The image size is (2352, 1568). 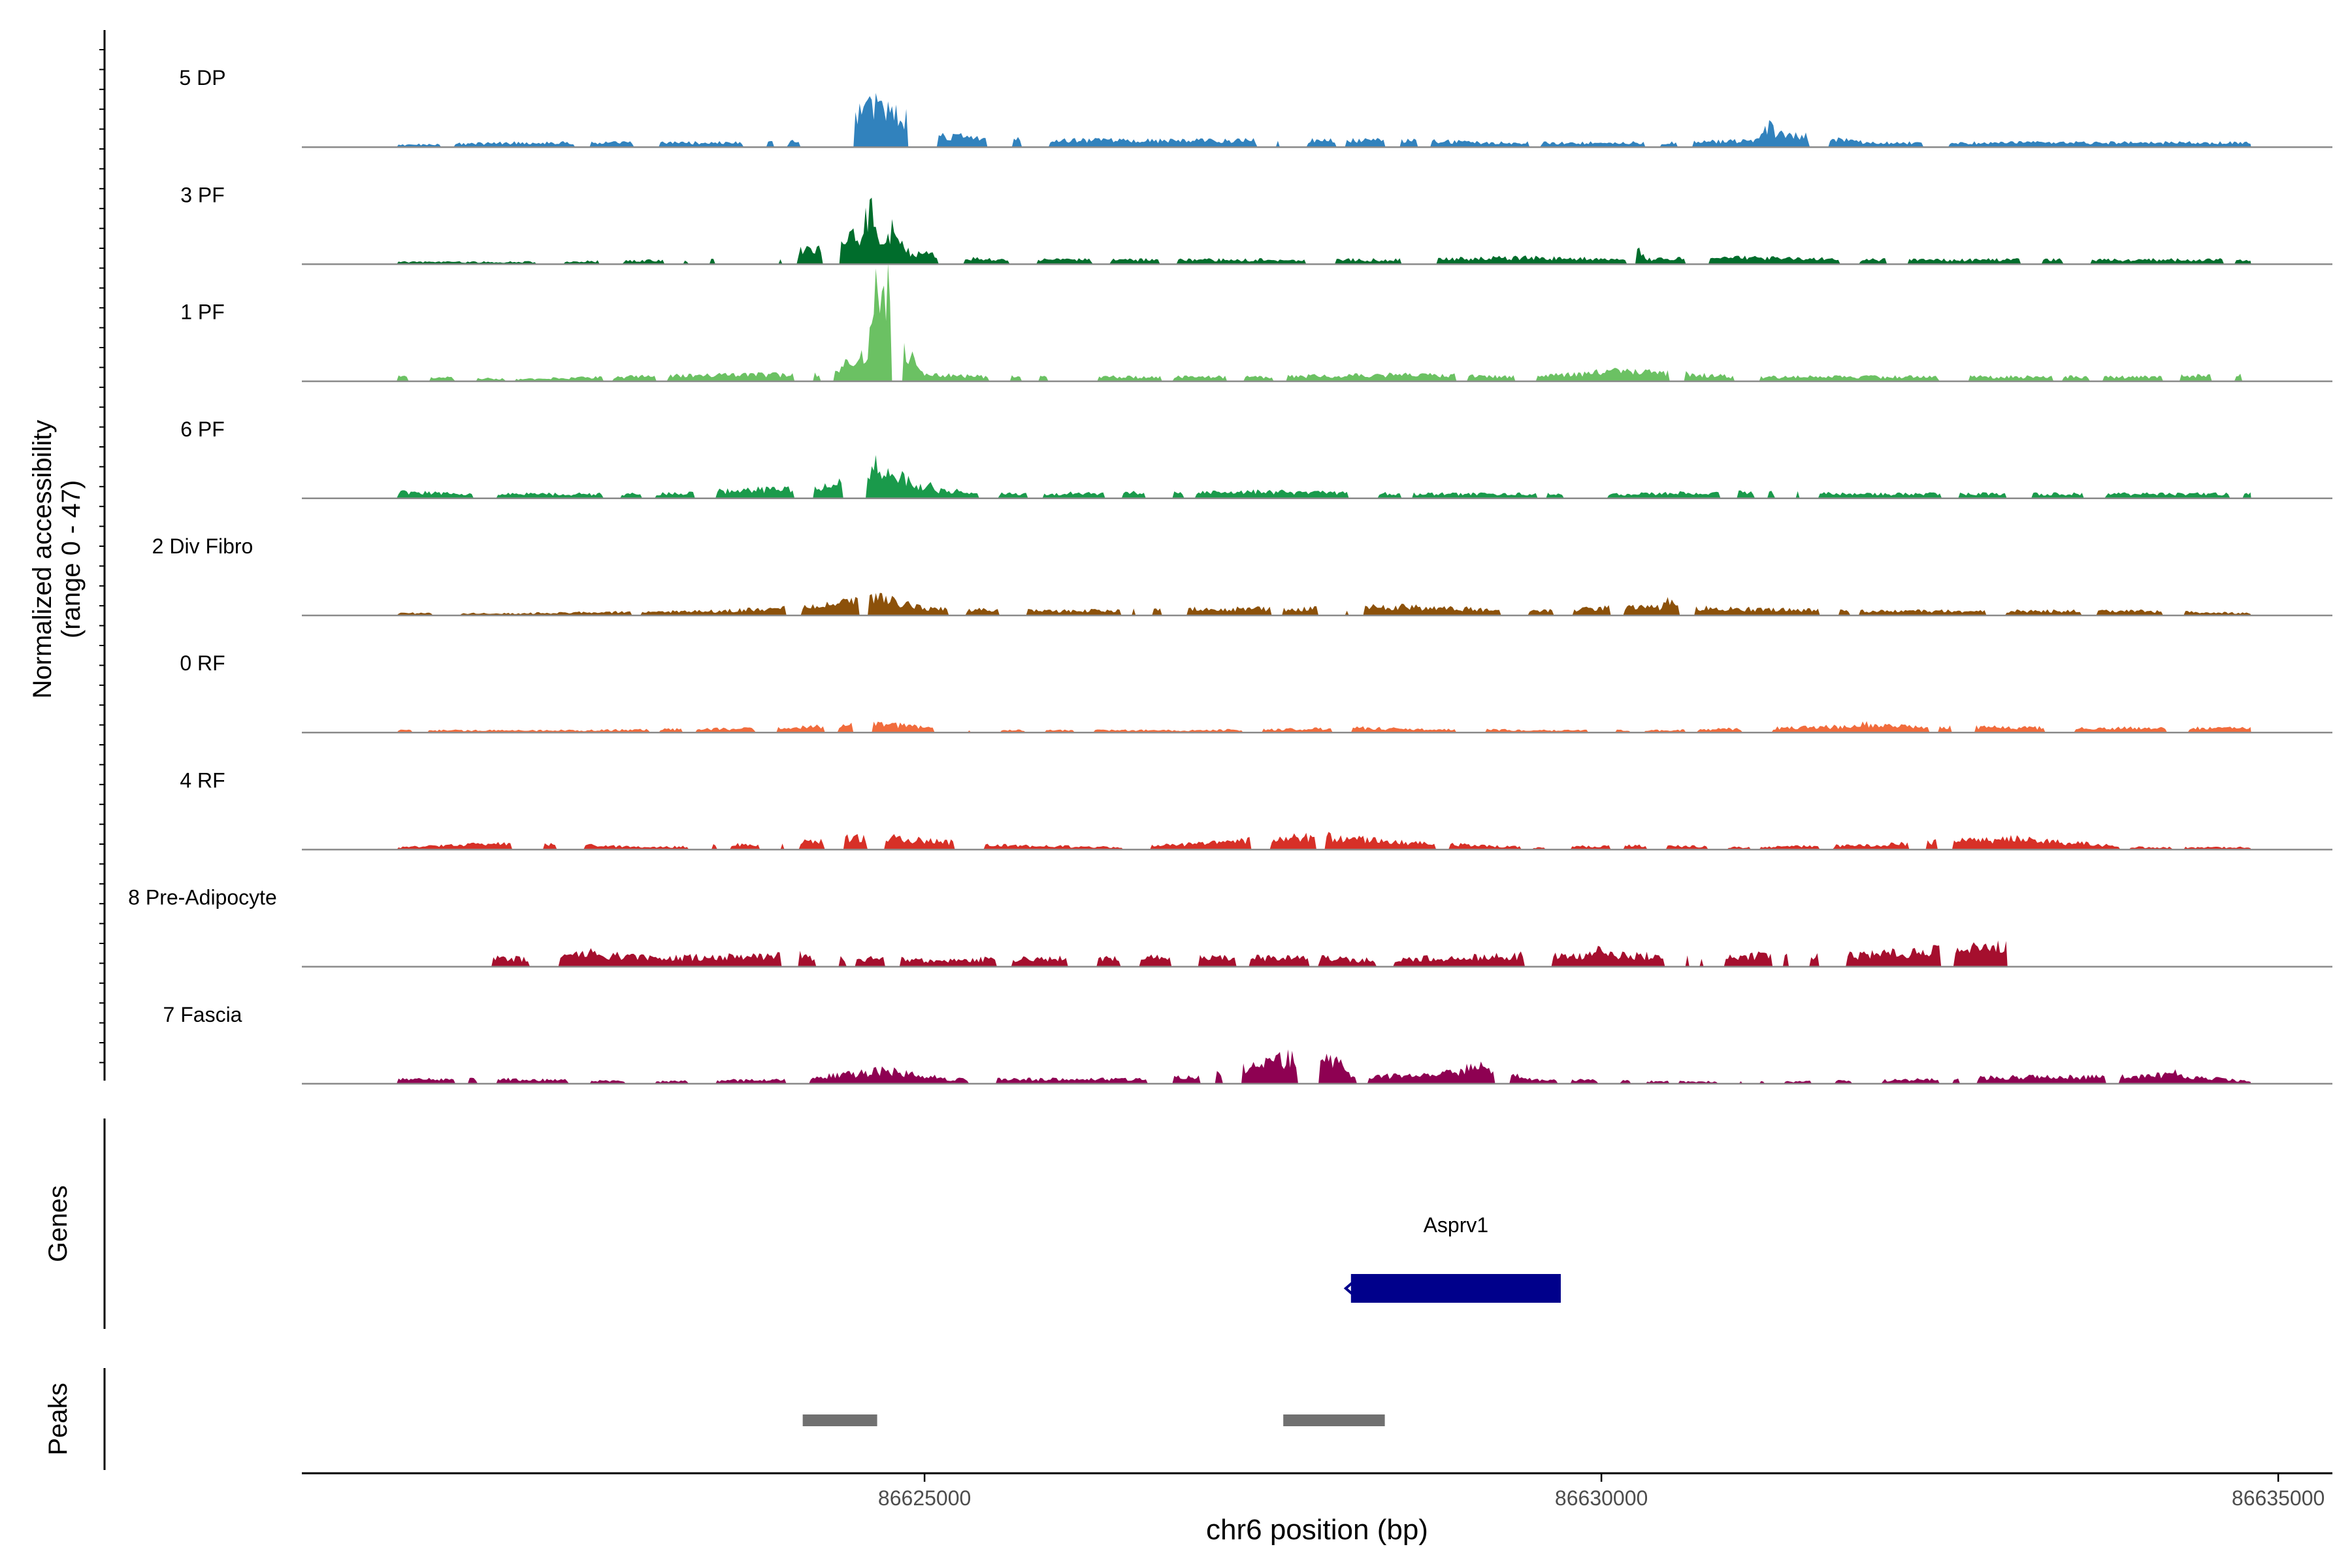 I want to click on track-label-3-pf: 3 PF, so click(x=202, y=194).